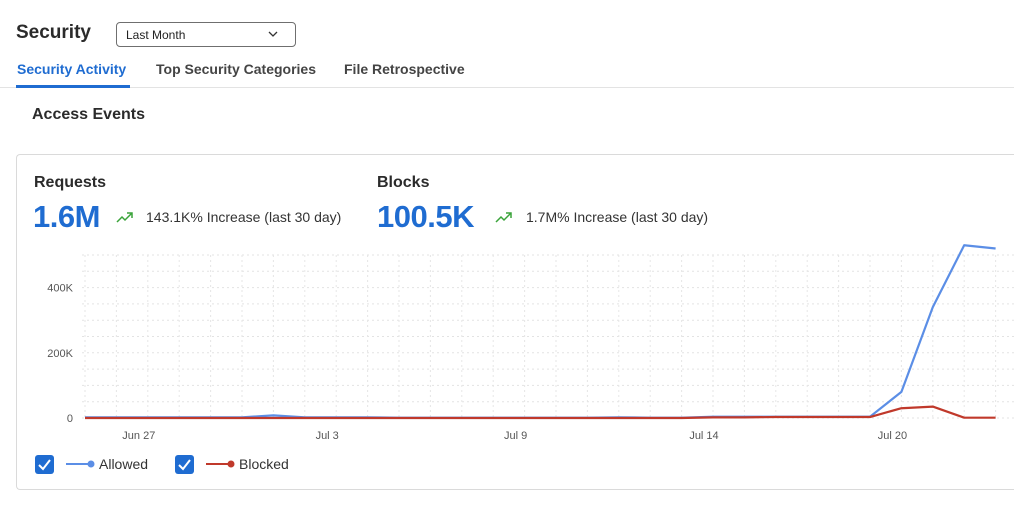  I want to click on blocked-legend-label: Blocked, so click(264, 464).